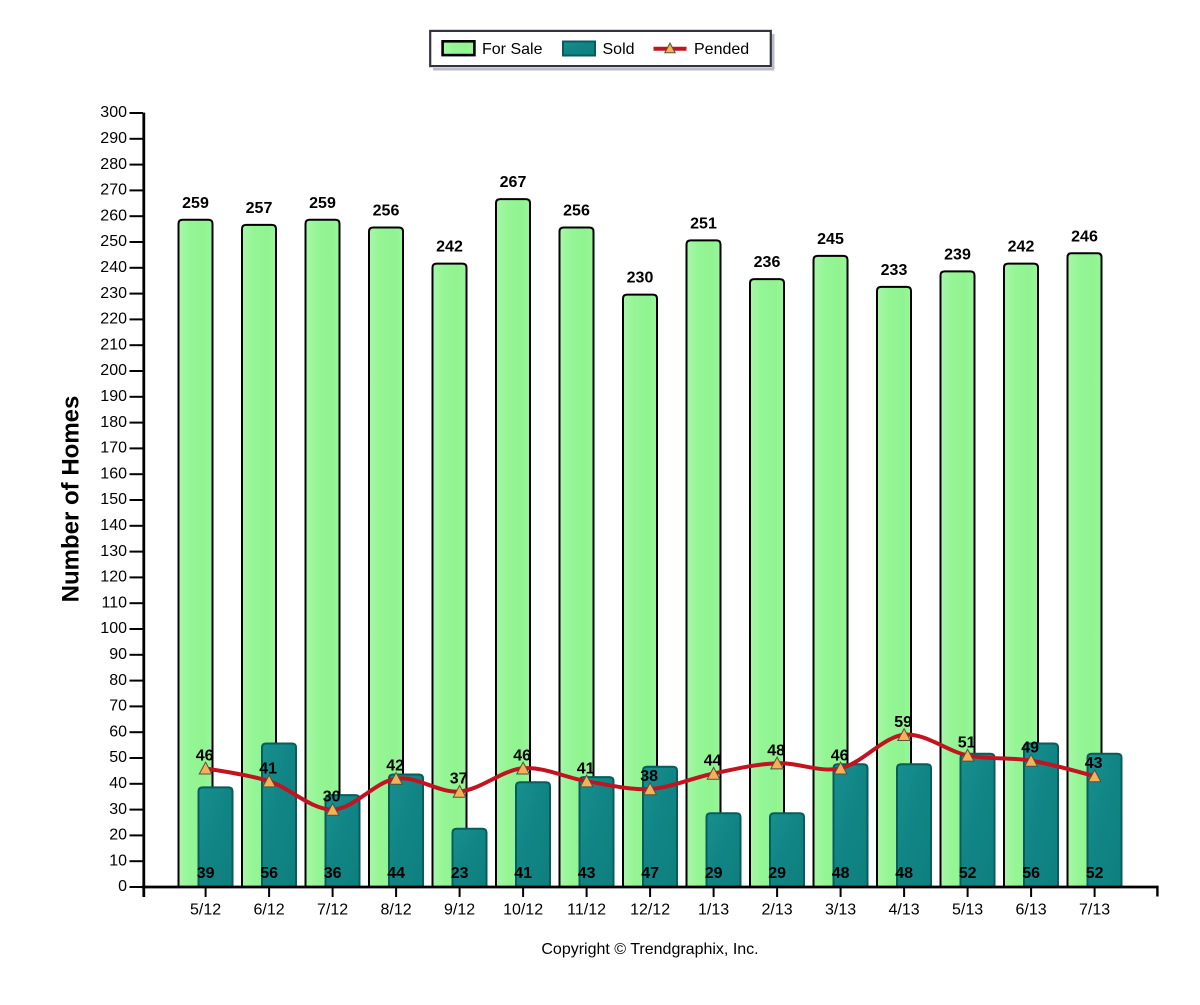  Describe the element at coordinates (650, 873) in the screenshot. I see `svg-text: 47` at that location.